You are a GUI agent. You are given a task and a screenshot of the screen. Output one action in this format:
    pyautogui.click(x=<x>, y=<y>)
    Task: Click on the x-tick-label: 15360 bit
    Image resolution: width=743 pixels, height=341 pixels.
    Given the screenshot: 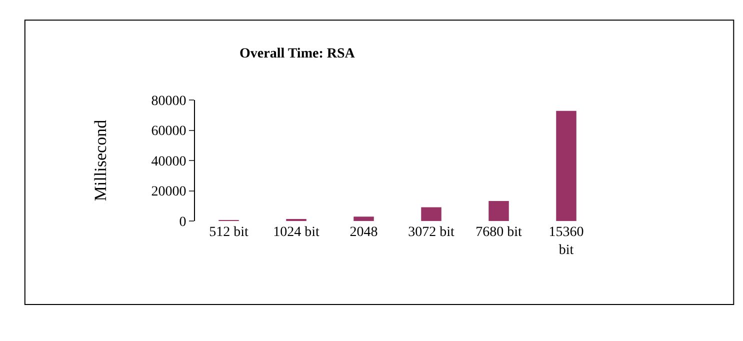 What is the action you would take?
    pyautogui.click(x=566, y=241)
    